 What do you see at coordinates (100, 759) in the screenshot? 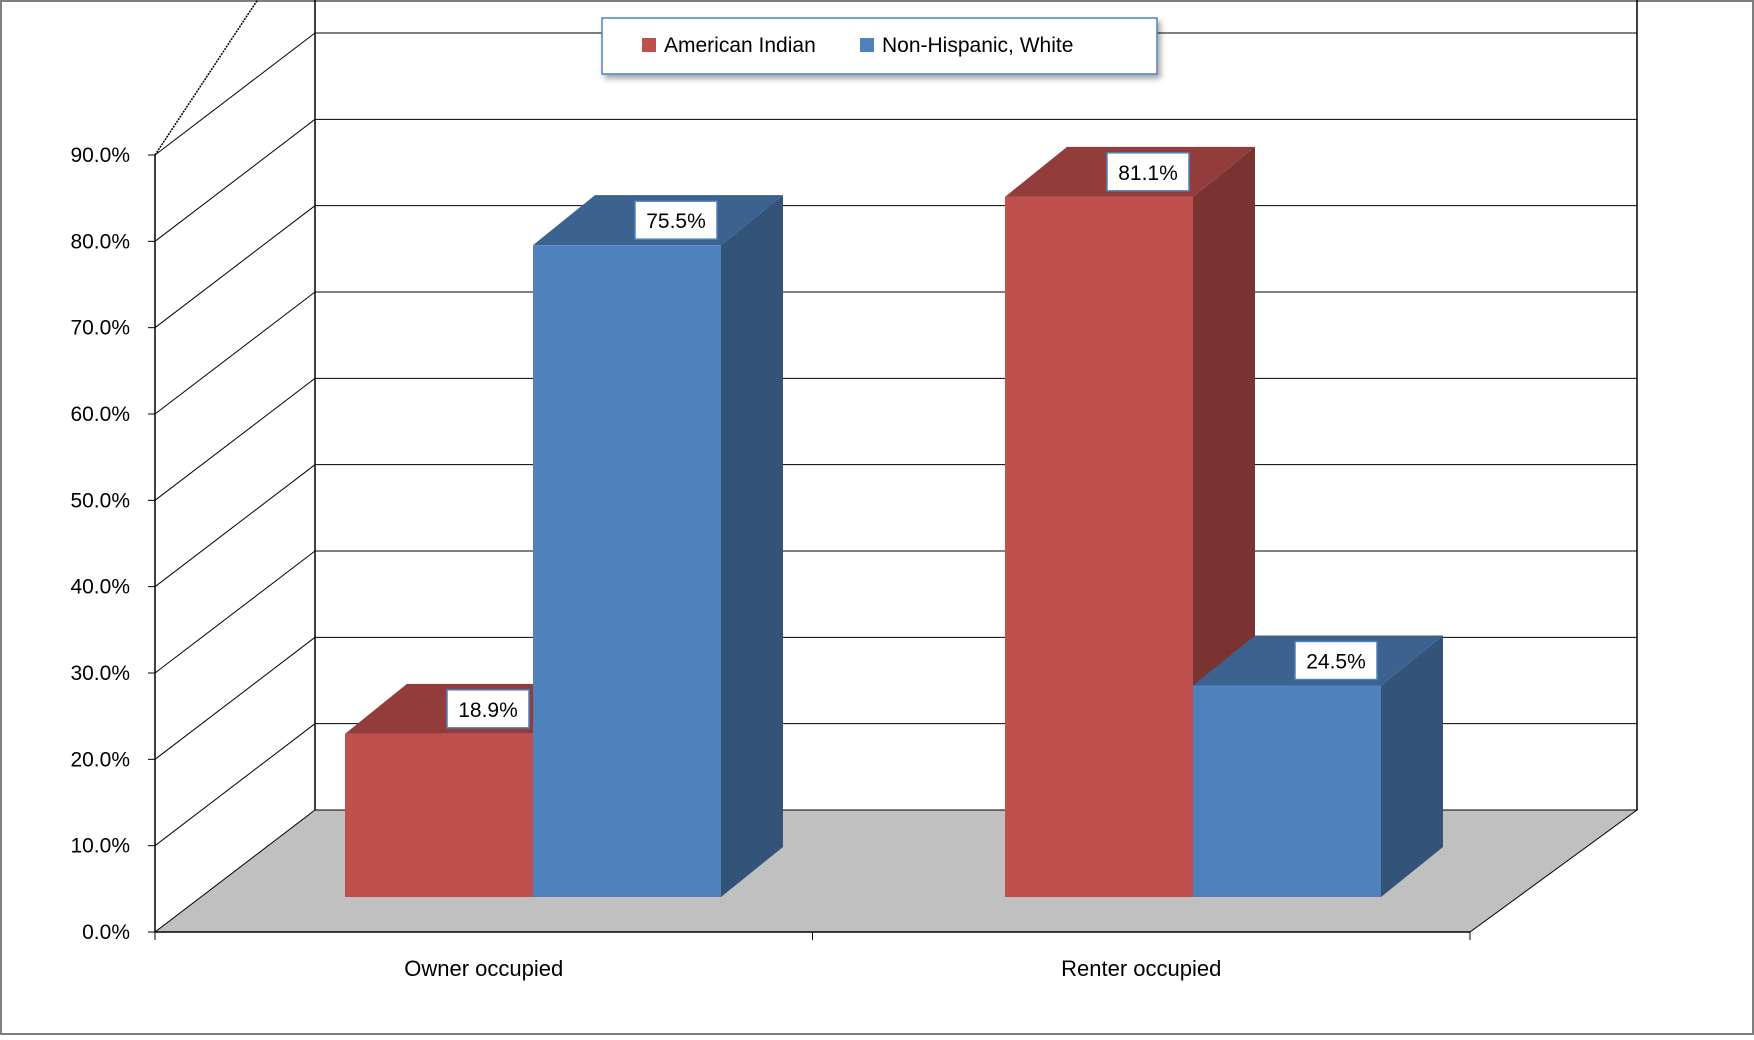
I see `y-tick-label: 20.0%` at bounding box center [100, 759].